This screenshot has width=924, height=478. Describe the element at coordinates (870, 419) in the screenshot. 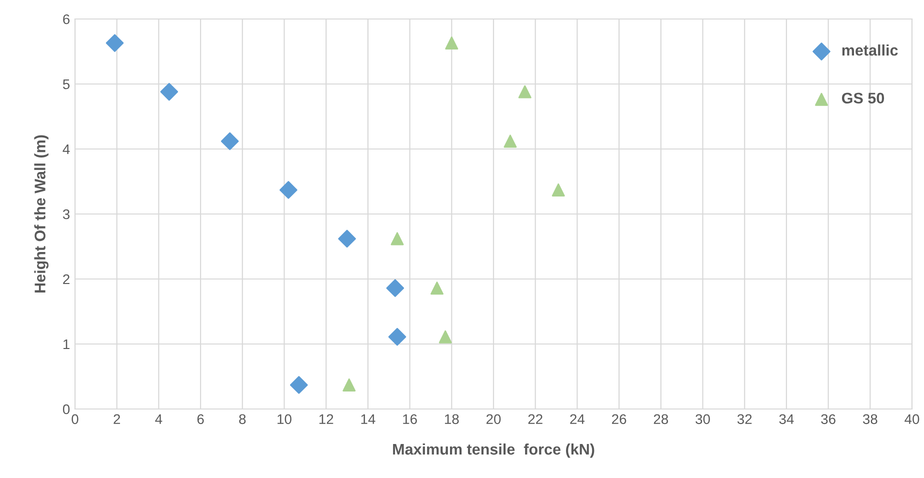

I see `x-tick-label: 38` at that location.